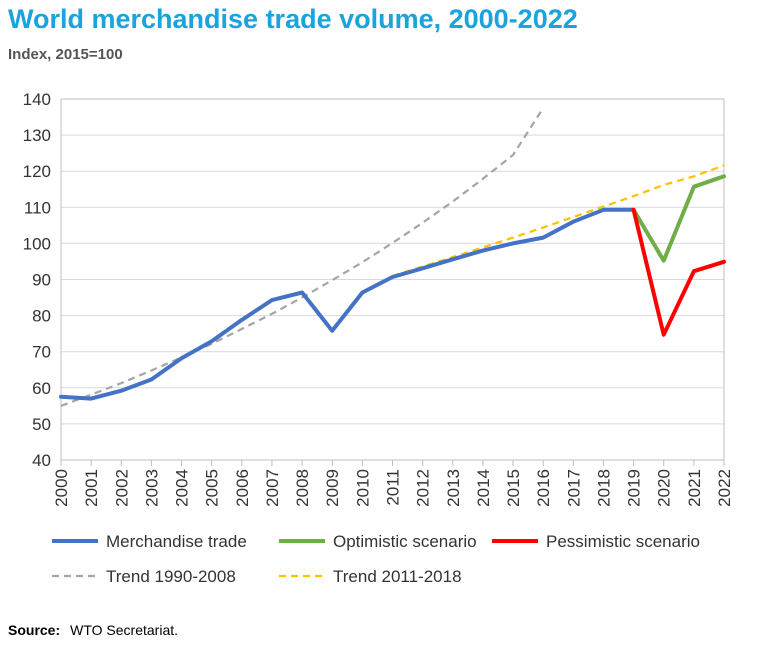  What do you see at coordinates (171, 576) in the screenshot?
I see `legend-label-trend-1990-2008: Trend 1990-2008` at bounding box center [171, 576].